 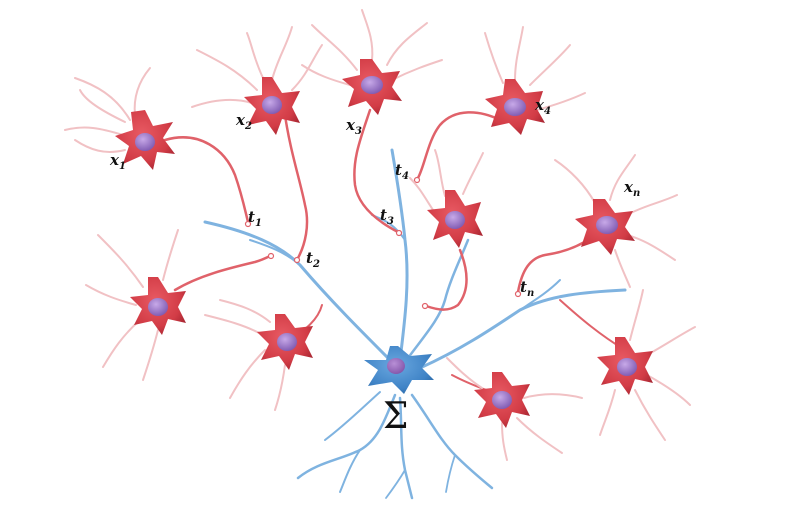 I want to click on neuron-x2, so click(x=257, y=80).